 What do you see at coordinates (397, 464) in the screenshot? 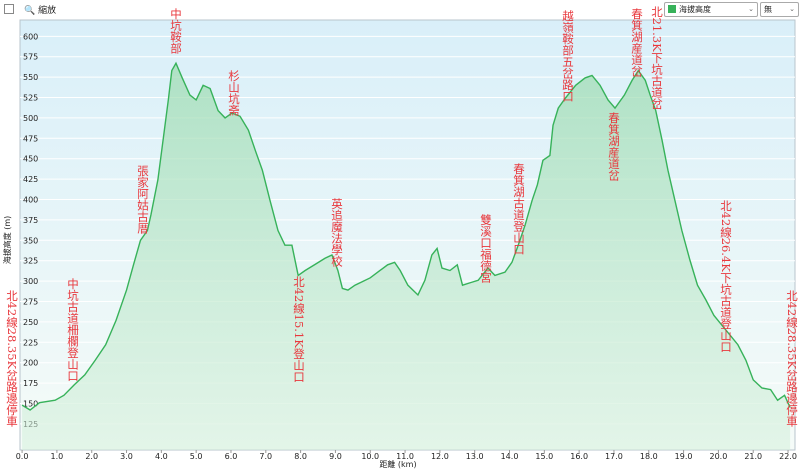
I see `x-axis-title: 距離 (km)` at bounding box center [397, 464].